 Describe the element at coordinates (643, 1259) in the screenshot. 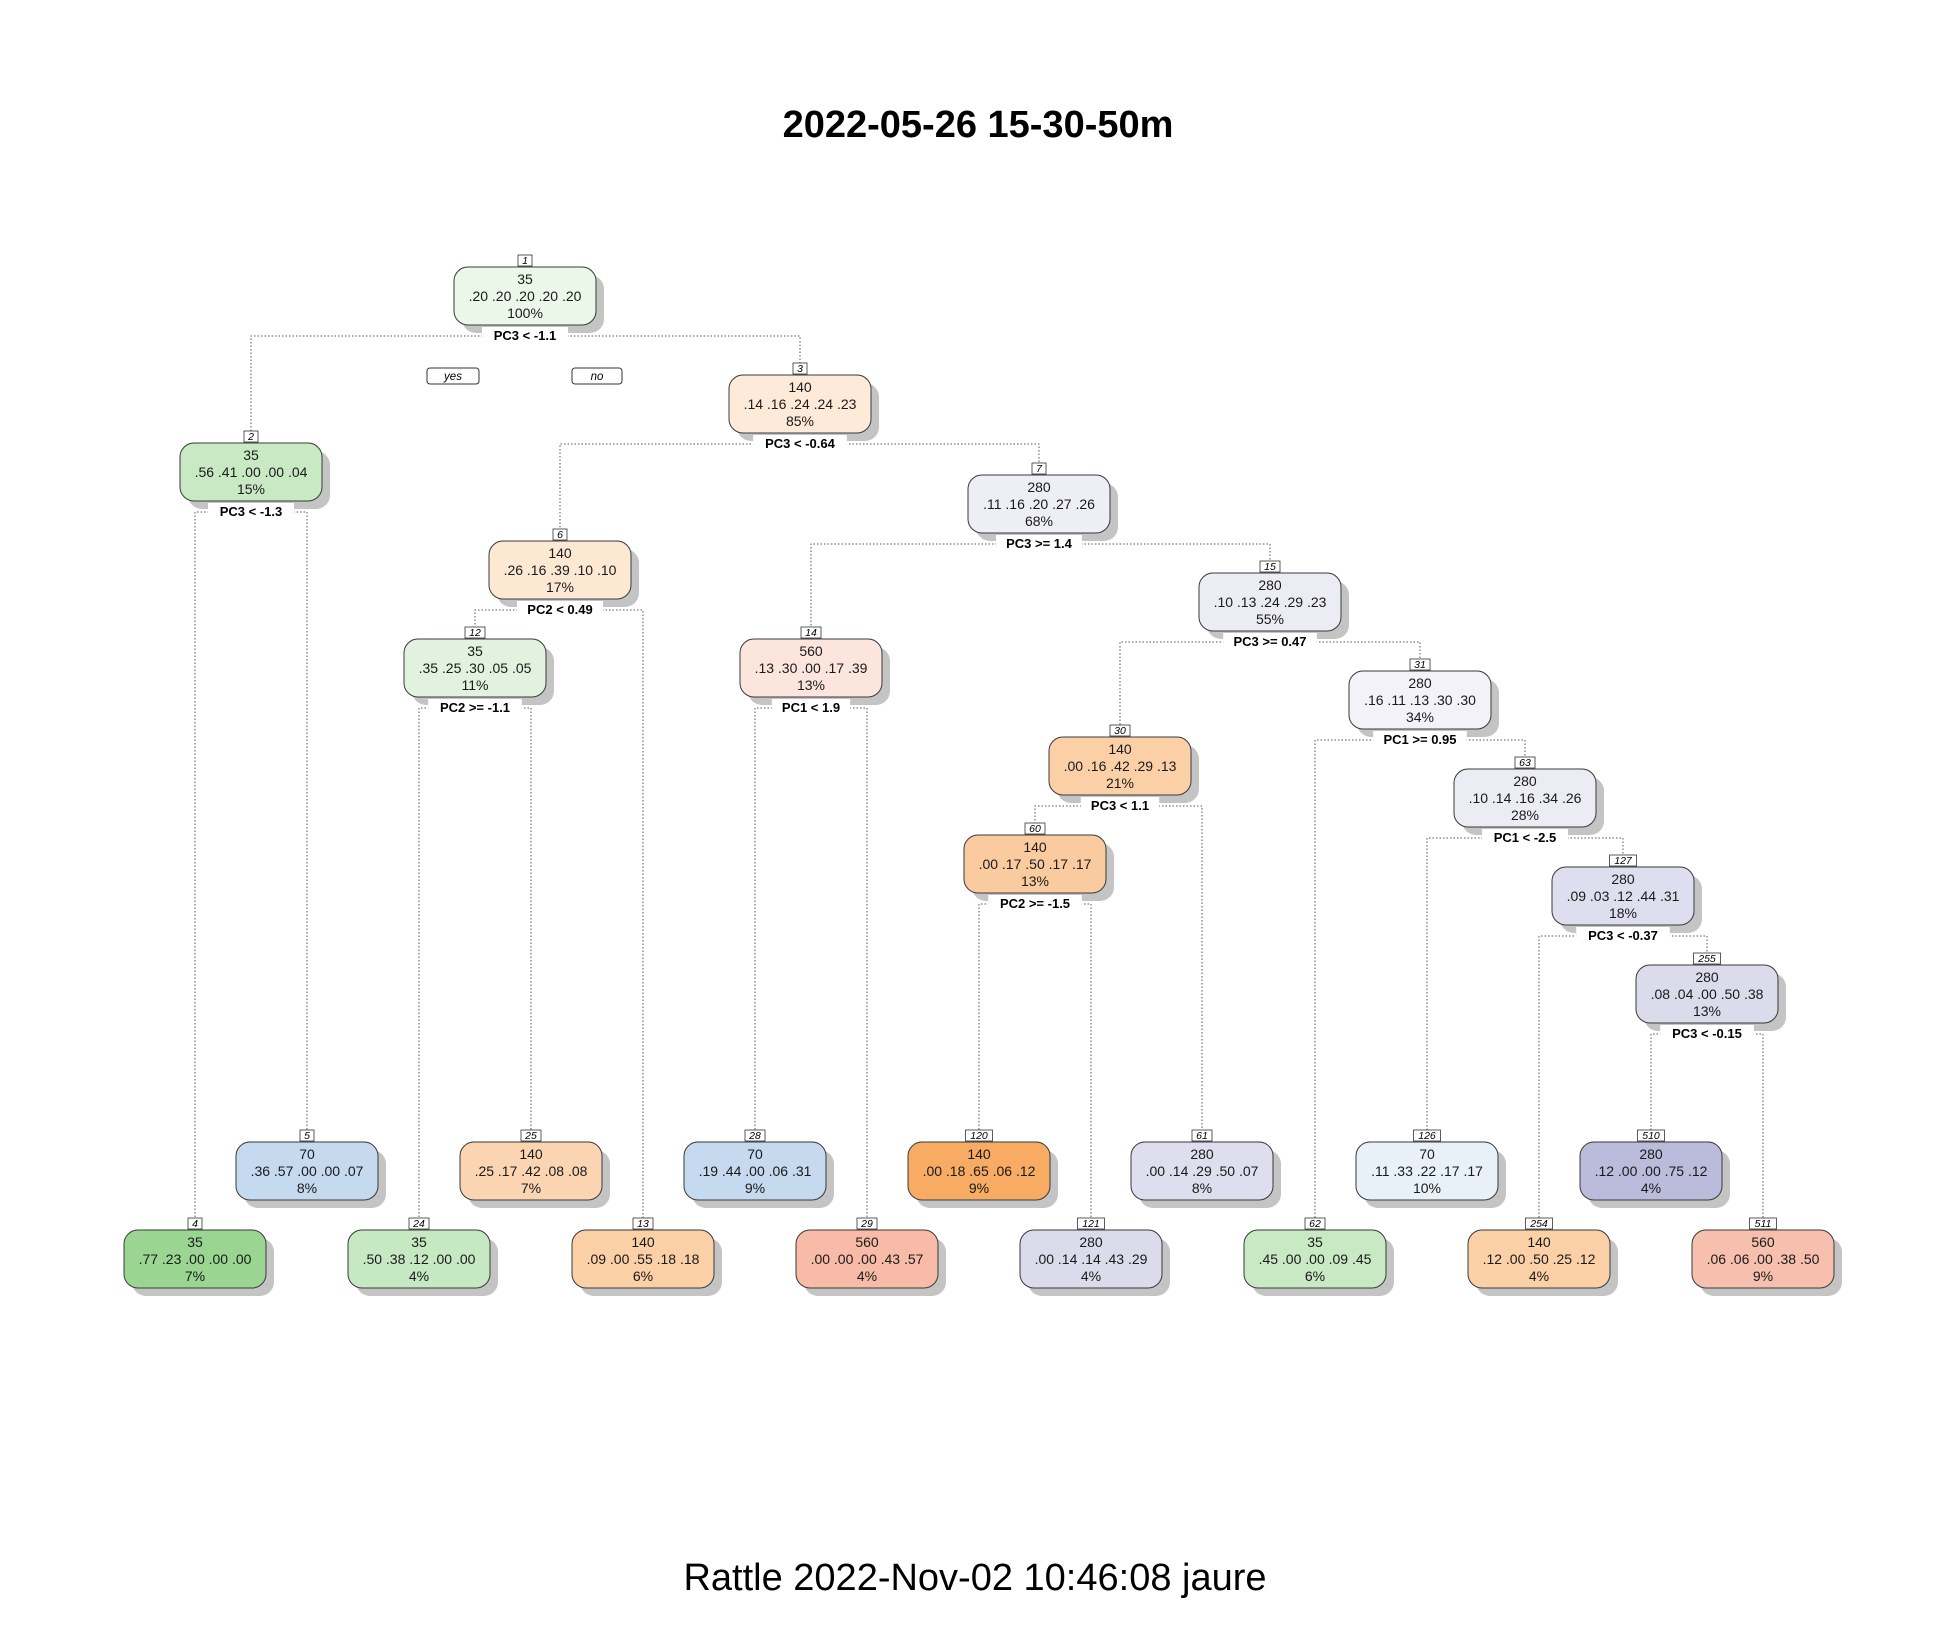

I see `node-class-probs: .09 .00 .55 .18 .18` at that location.